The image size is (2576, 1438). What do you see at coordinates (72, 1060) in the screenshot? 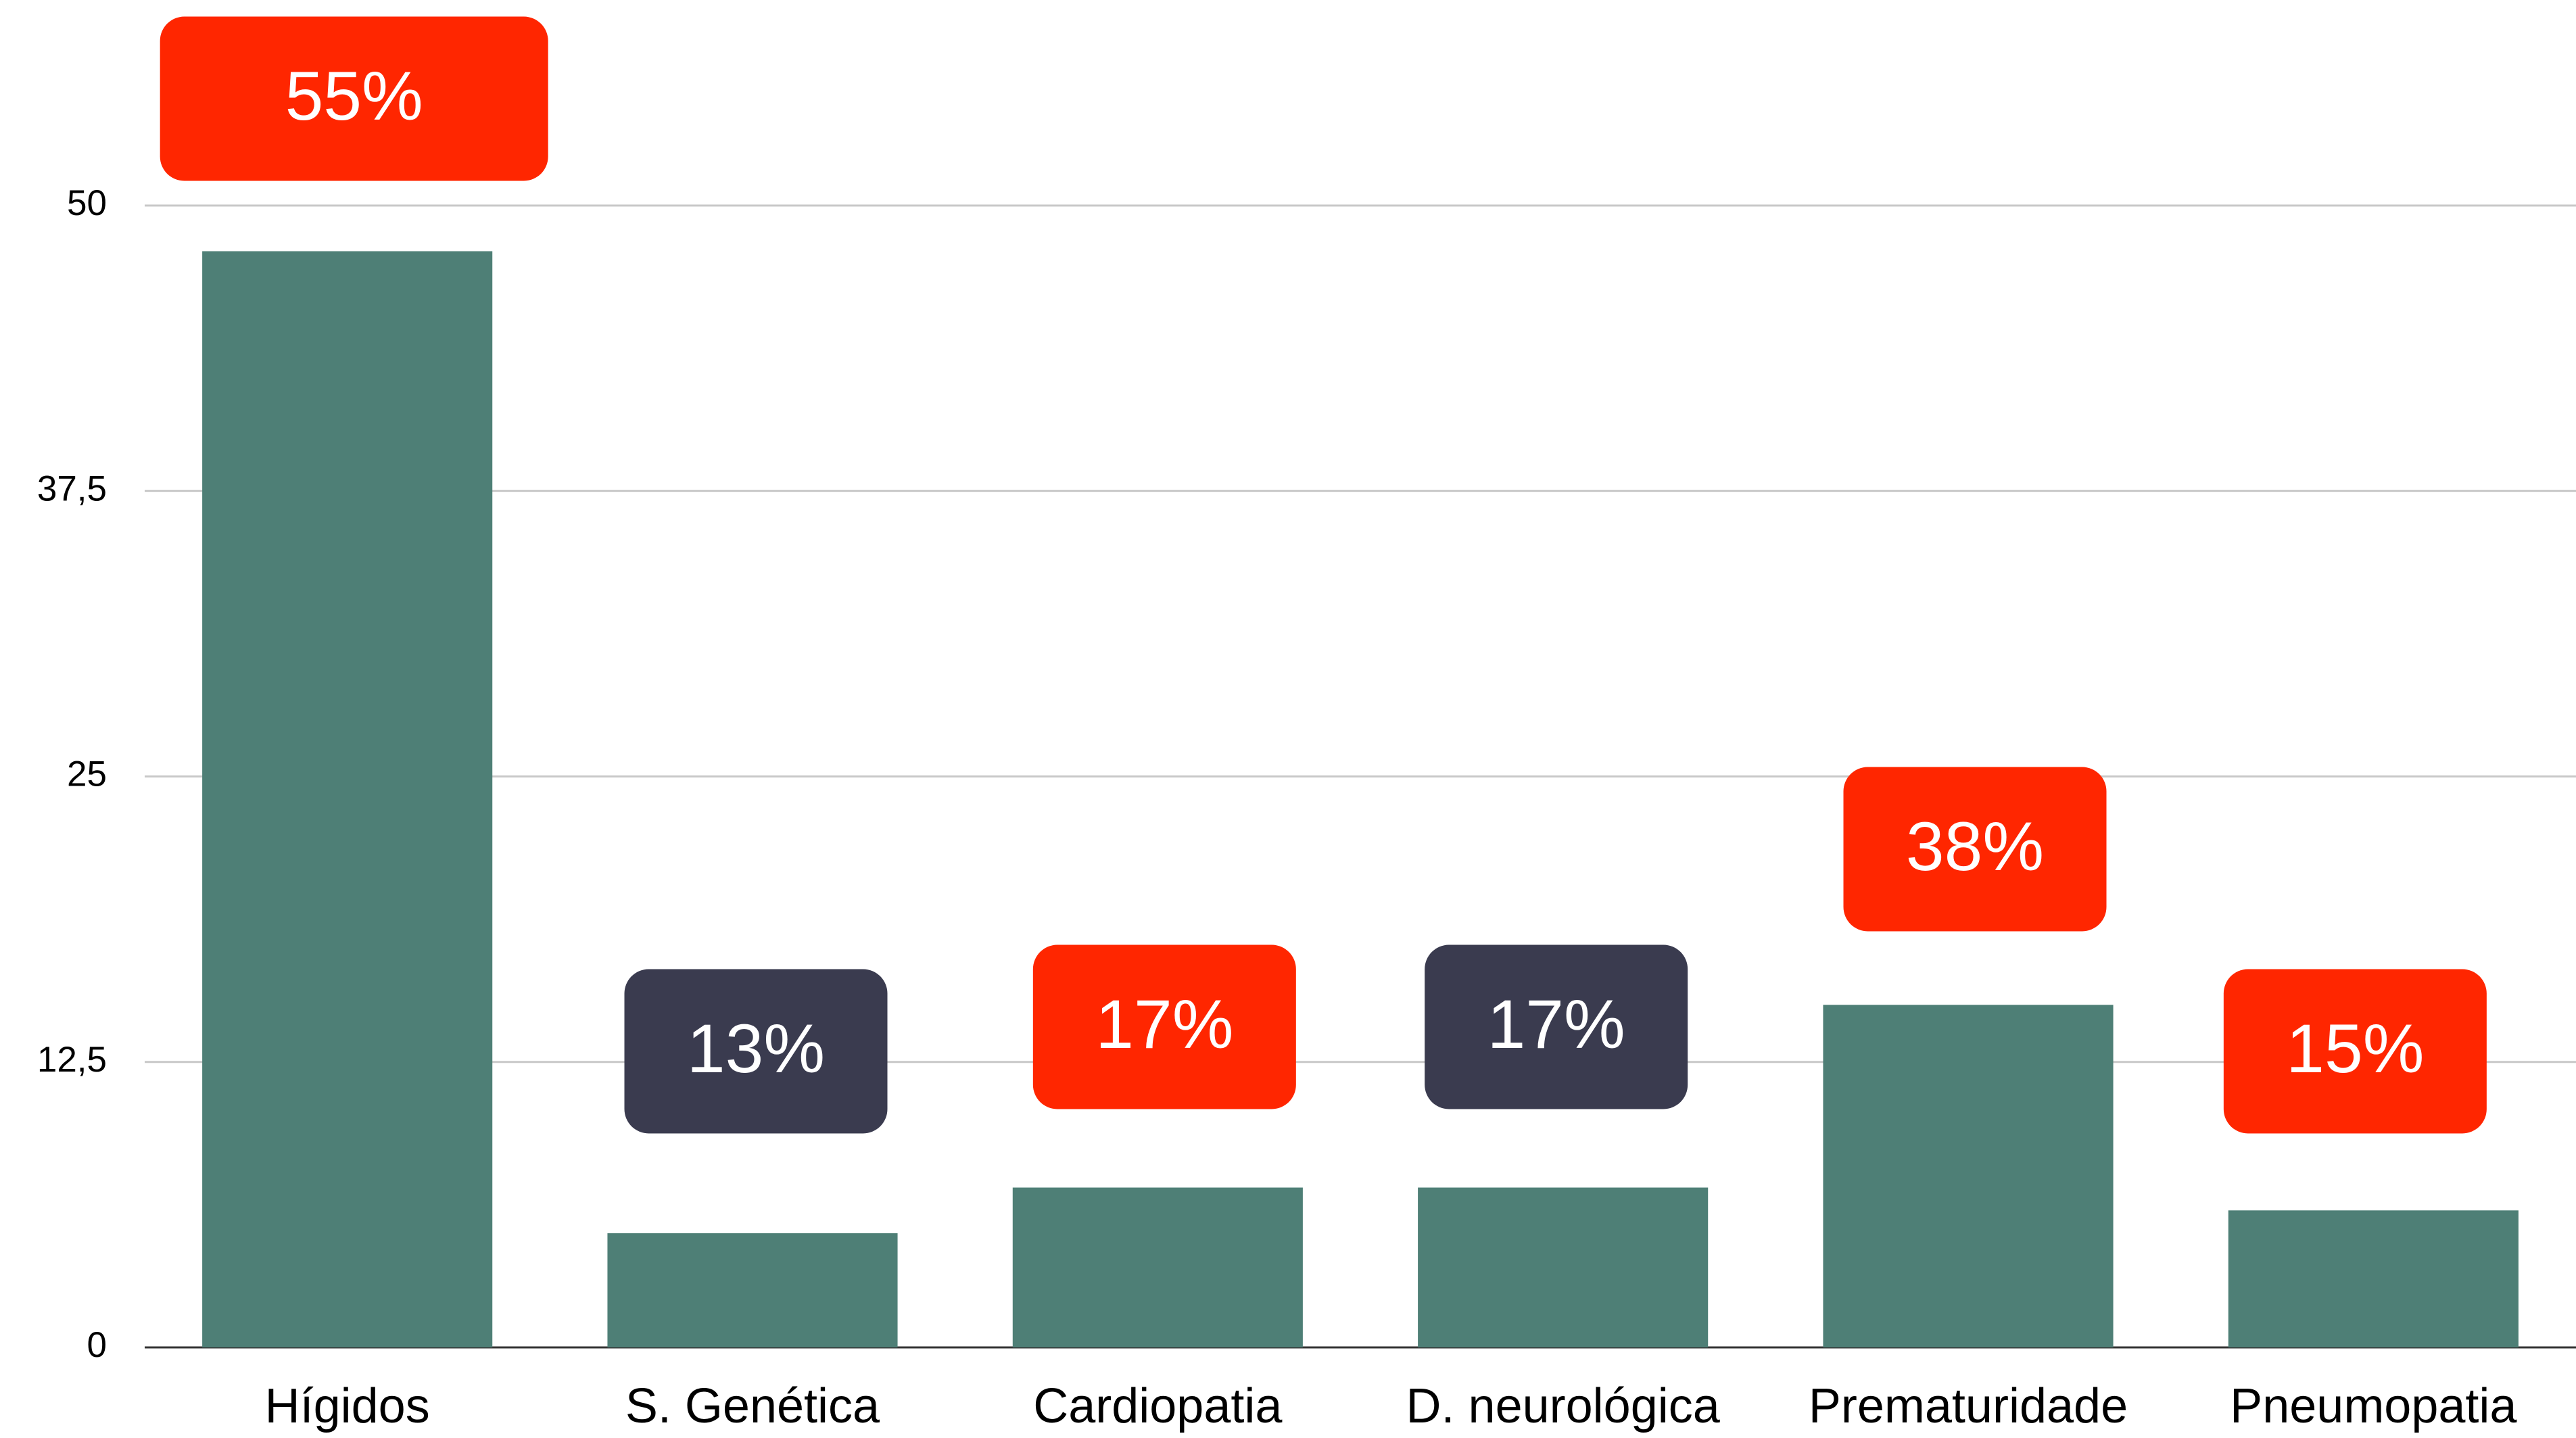
I see `y-tick-label: 12,5` at bounding box center [72, 1060].